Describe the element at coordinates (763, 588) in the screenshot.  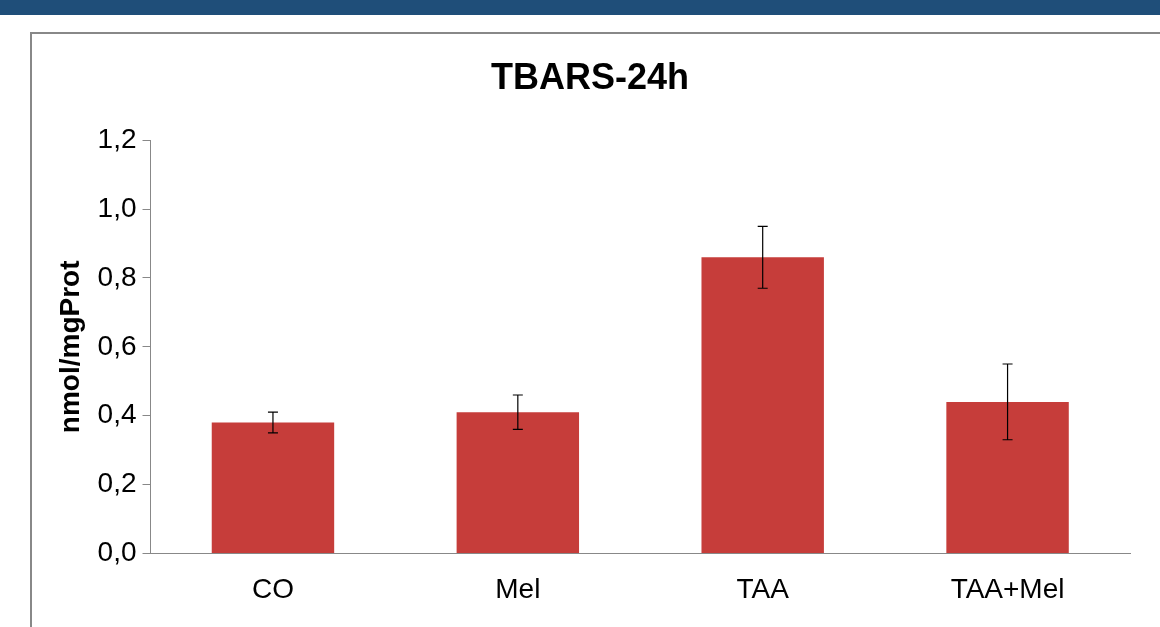
I see `x-tick-label: TAA` at that location.